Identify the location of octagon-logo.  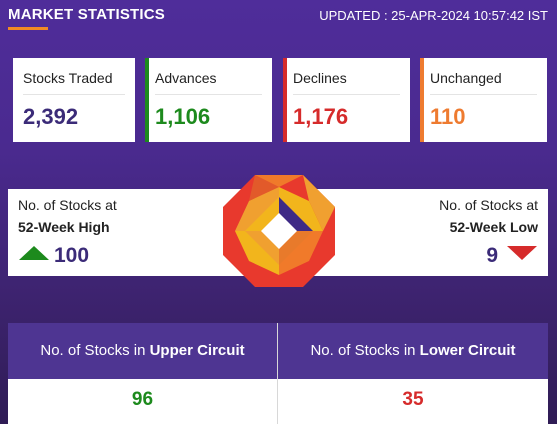
(279, 231).